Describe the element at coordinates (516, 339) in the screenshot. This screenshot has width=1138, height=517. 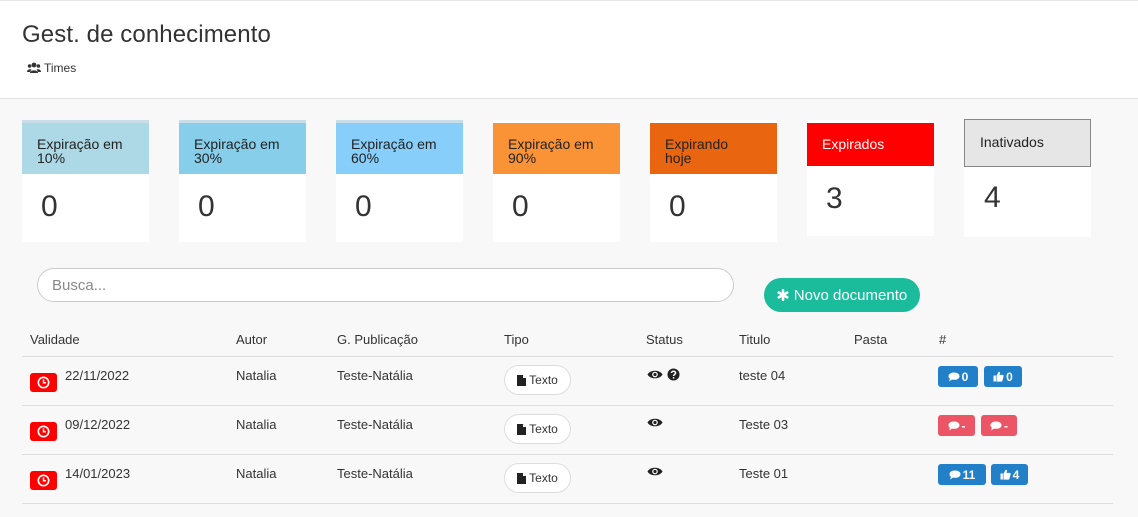
I see `column-tipo: Tipo` at that location.